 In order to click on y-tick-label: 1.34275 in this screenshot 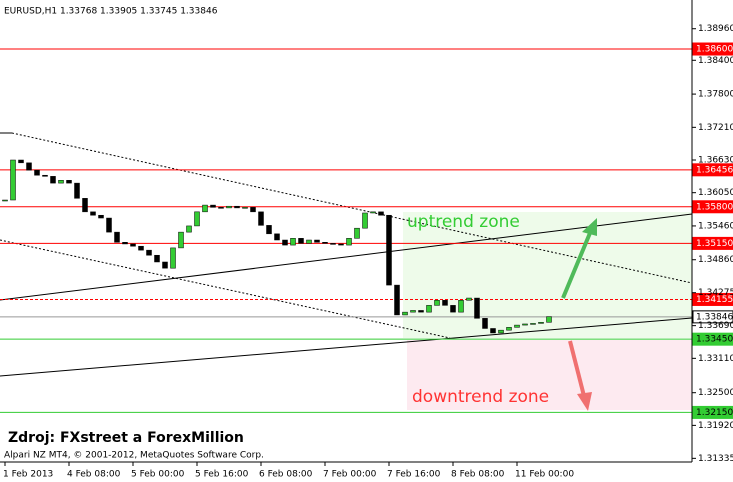, I will do `click(715, 293)`.